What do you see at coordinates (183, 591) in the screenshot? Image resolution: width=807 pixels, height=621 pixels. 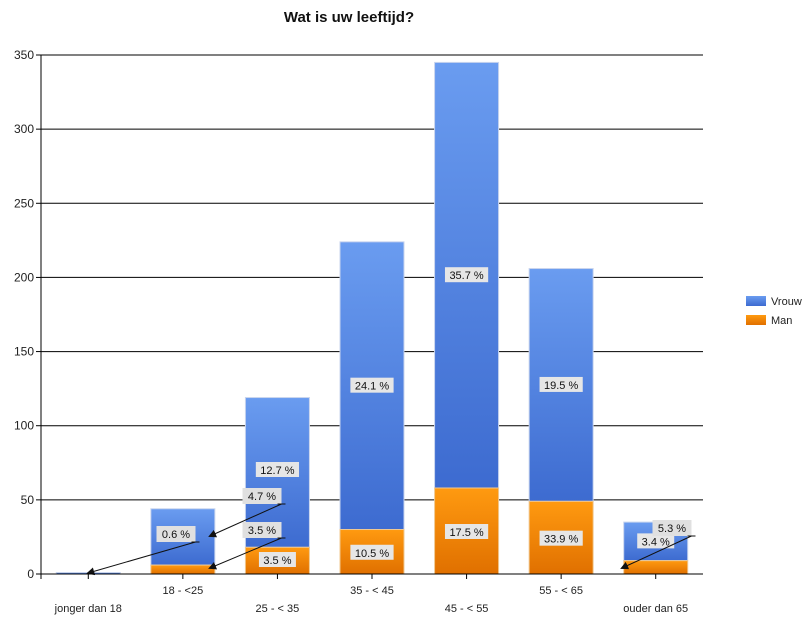 I see `x-tick-label: 18 - <25` at bounding box center [183, 591].